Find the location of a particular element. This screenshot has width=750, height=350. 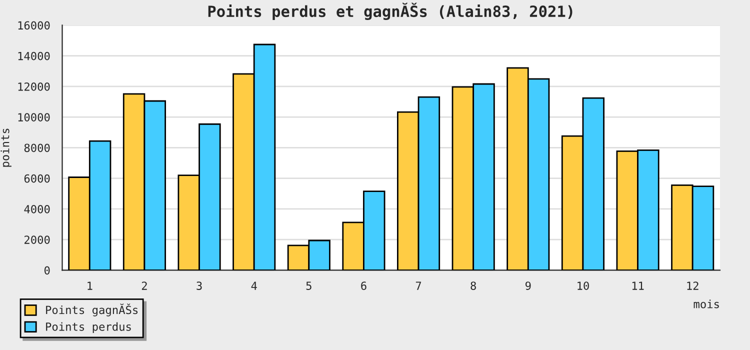

y-tick-label: 14000 is located at coordinates (34, 56).